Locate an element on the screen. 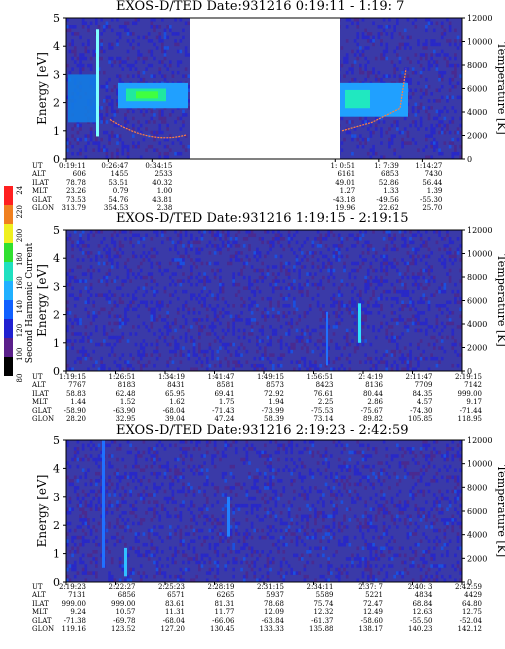 This screenshot has height=649, width=505. orbit-value: 0:19:11 is located at coordinates (72, 166).